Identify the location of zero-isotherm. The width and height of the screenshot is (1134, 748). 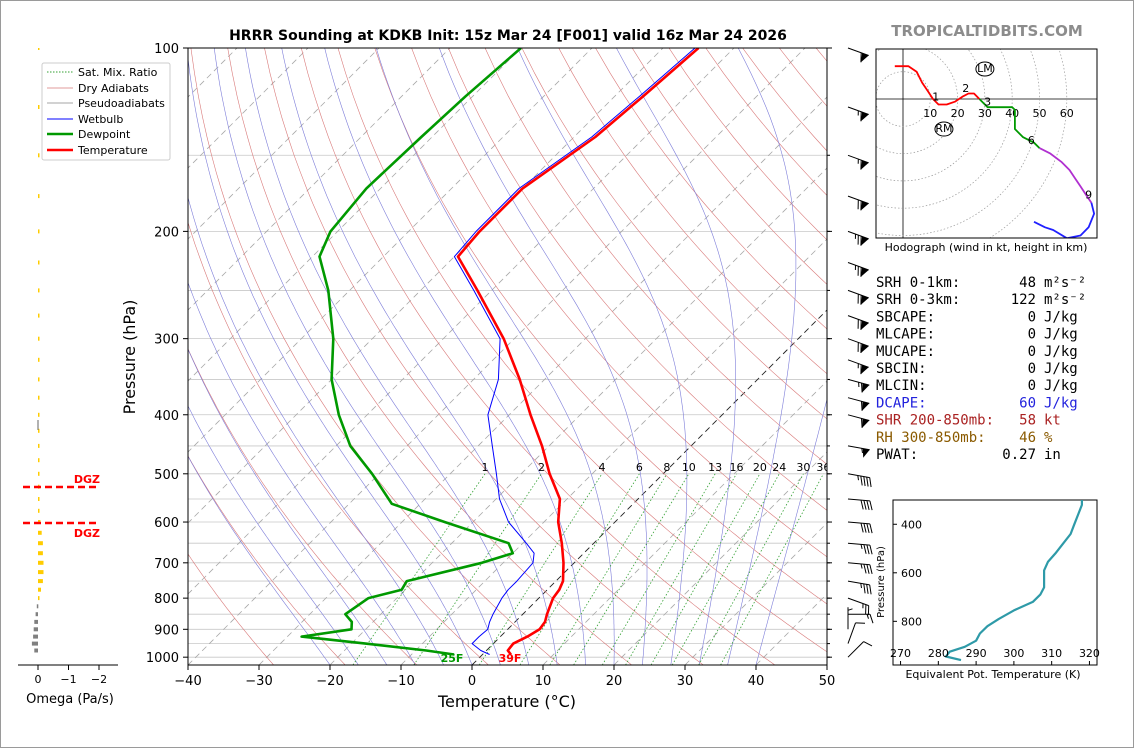
(649, 487).